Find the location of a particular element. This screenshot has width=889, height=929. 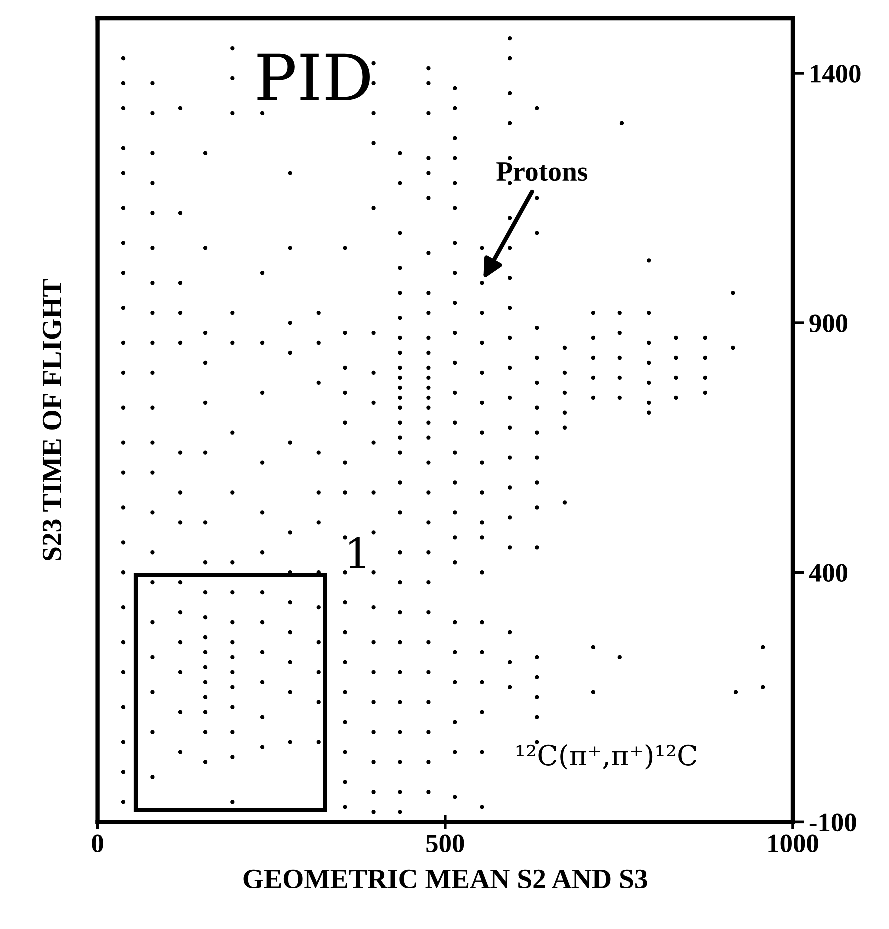

annotation: ¹²C(π⁺,π⁺)¹²C is located at coordinates (606, 757).